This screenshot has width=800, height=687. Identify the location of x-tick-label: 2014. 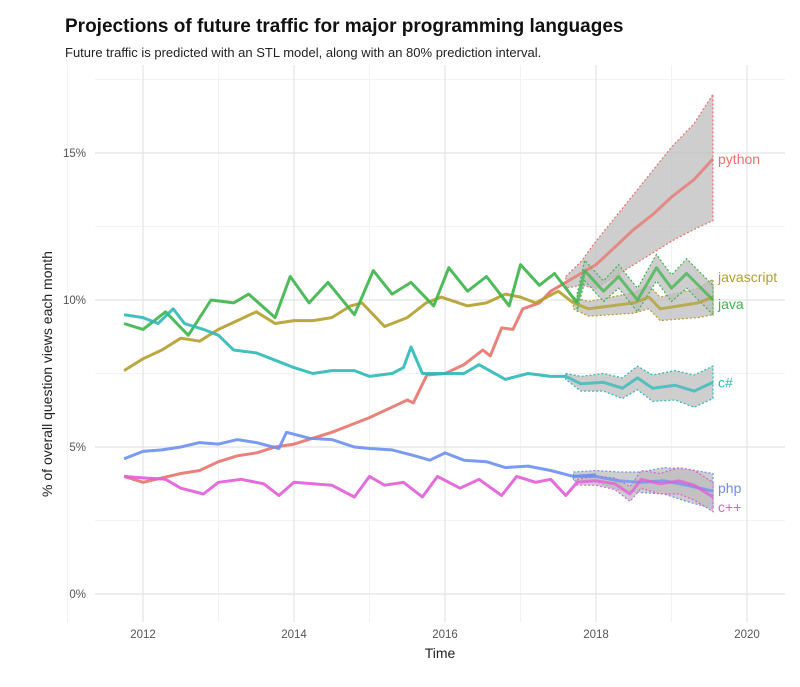
(294, 635).